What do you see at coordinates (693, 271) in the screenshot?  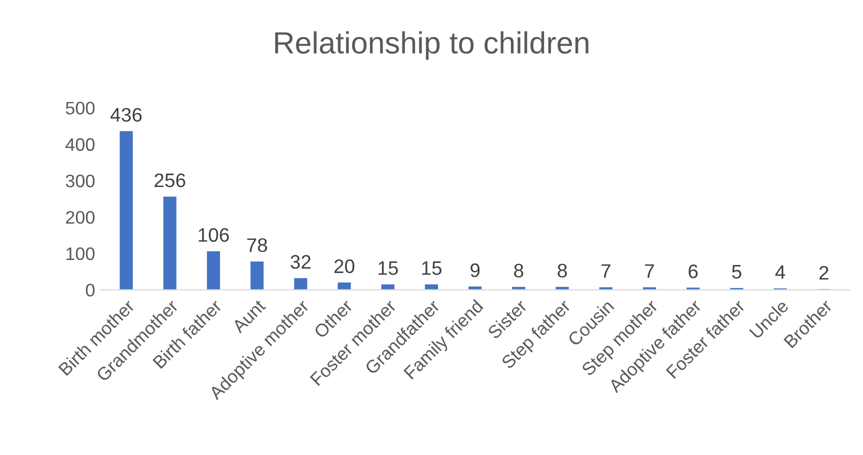 I see `data-label: 6` at bounding box center [693, 271].